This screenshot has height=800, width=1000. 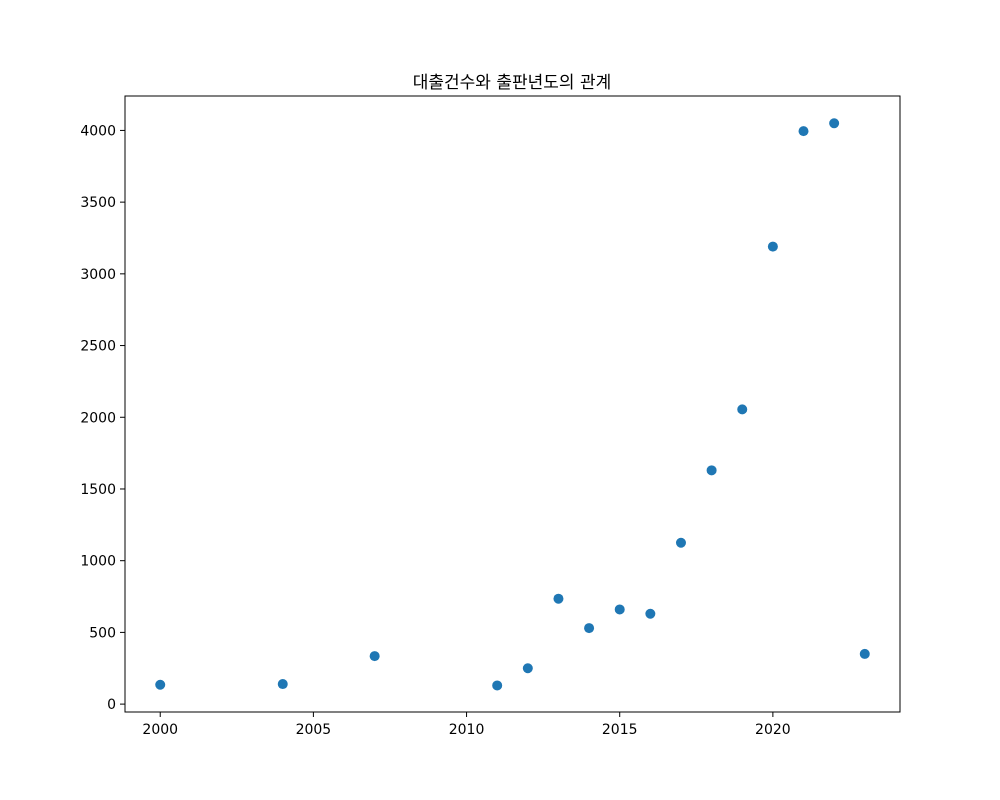 I want to click on x-tick-label: 2015, so click(x=620, y=730).